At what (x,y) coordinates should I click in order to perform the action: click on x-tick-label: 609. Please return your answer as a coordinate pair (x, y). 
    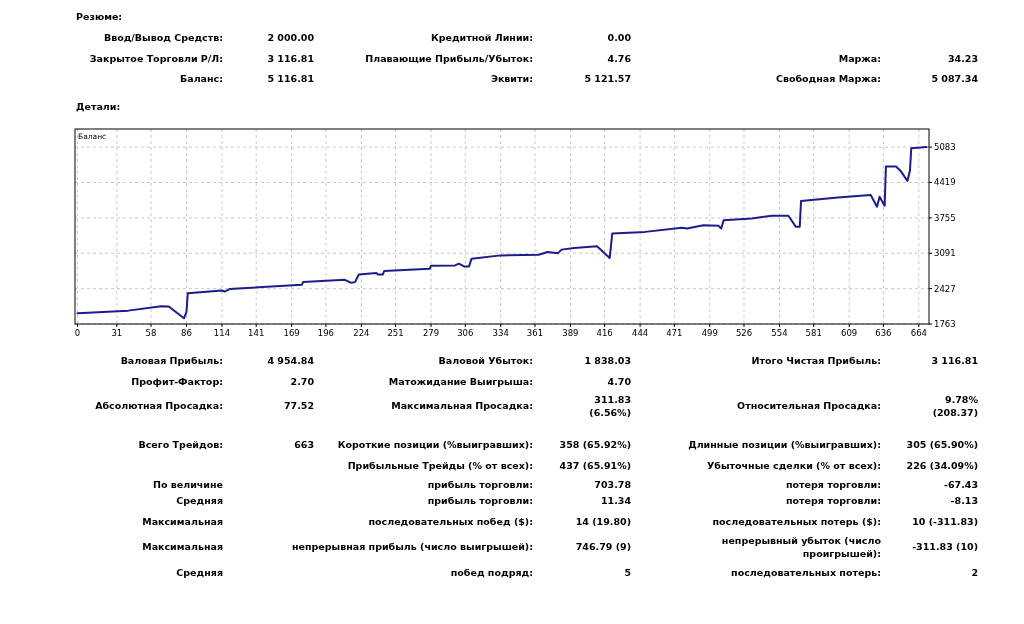
    Looking at the image, I should click on (849, 333).